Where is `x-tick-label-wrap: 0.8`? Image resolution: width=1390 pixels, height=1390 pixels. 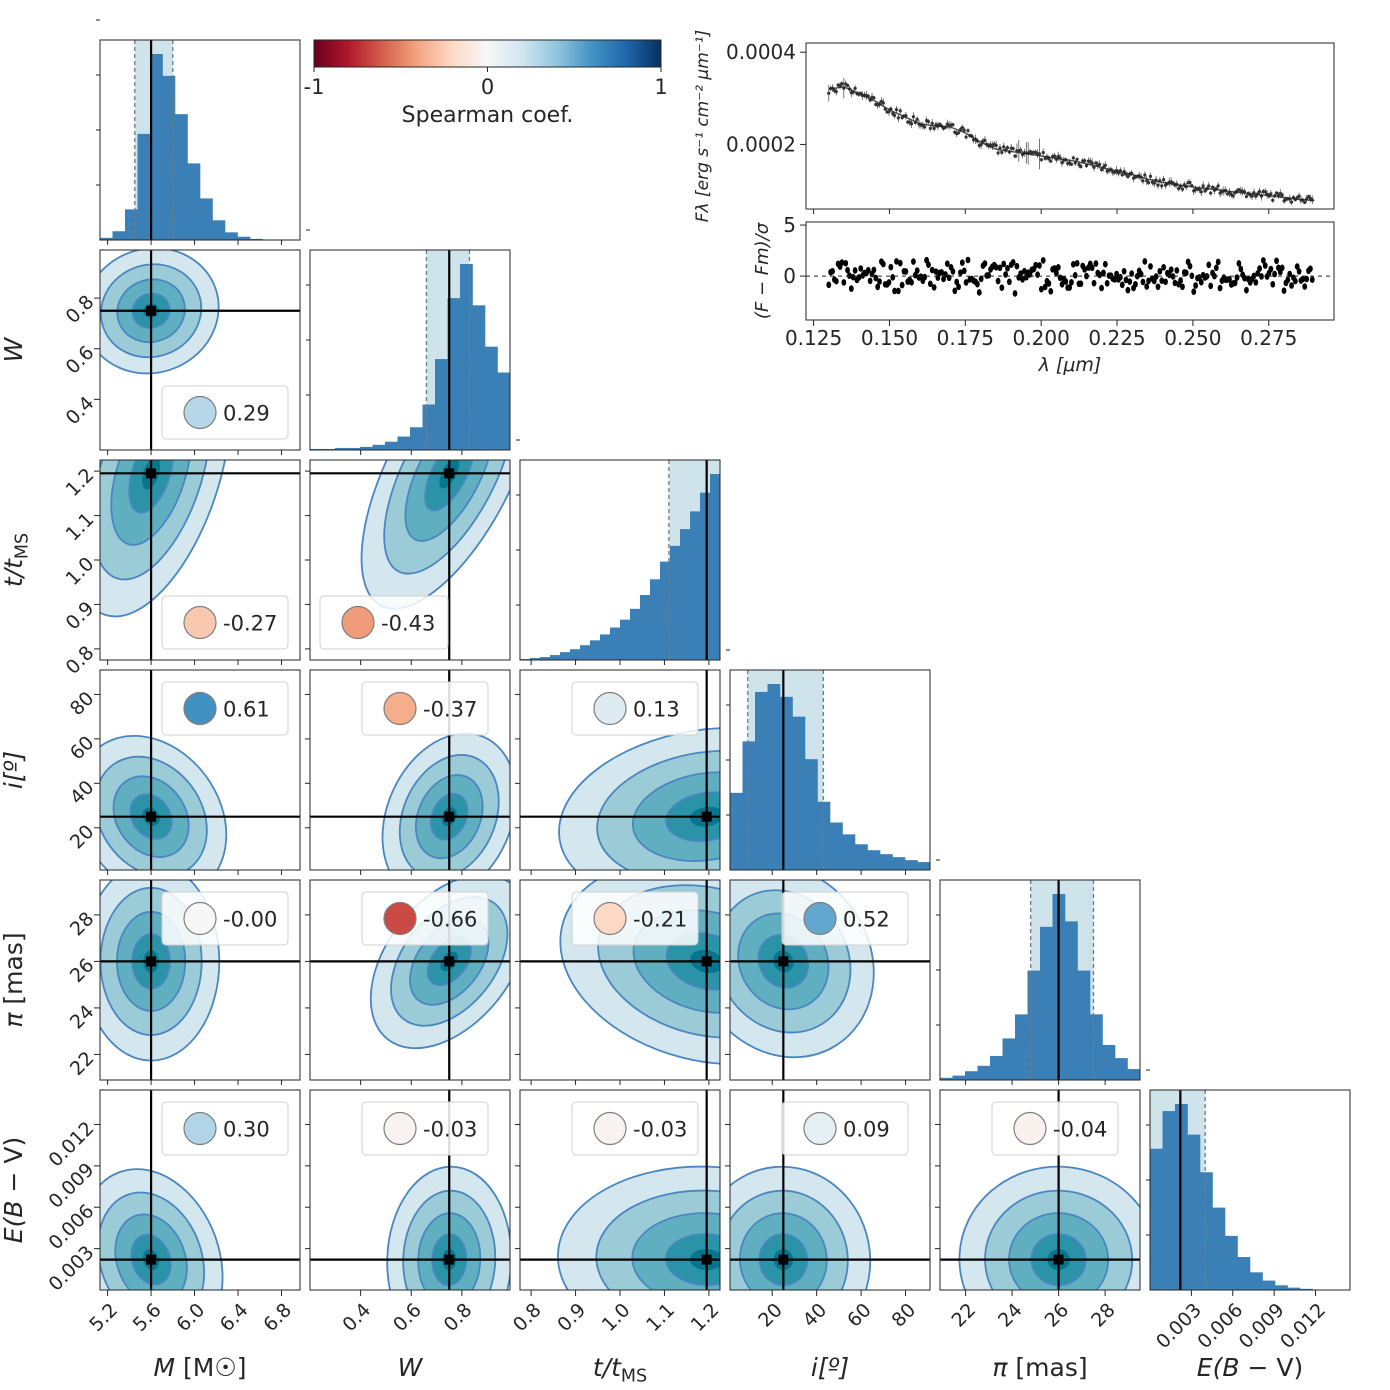 x-tick-label-wrap: 0.8 is located at coordinates (527, 1317).